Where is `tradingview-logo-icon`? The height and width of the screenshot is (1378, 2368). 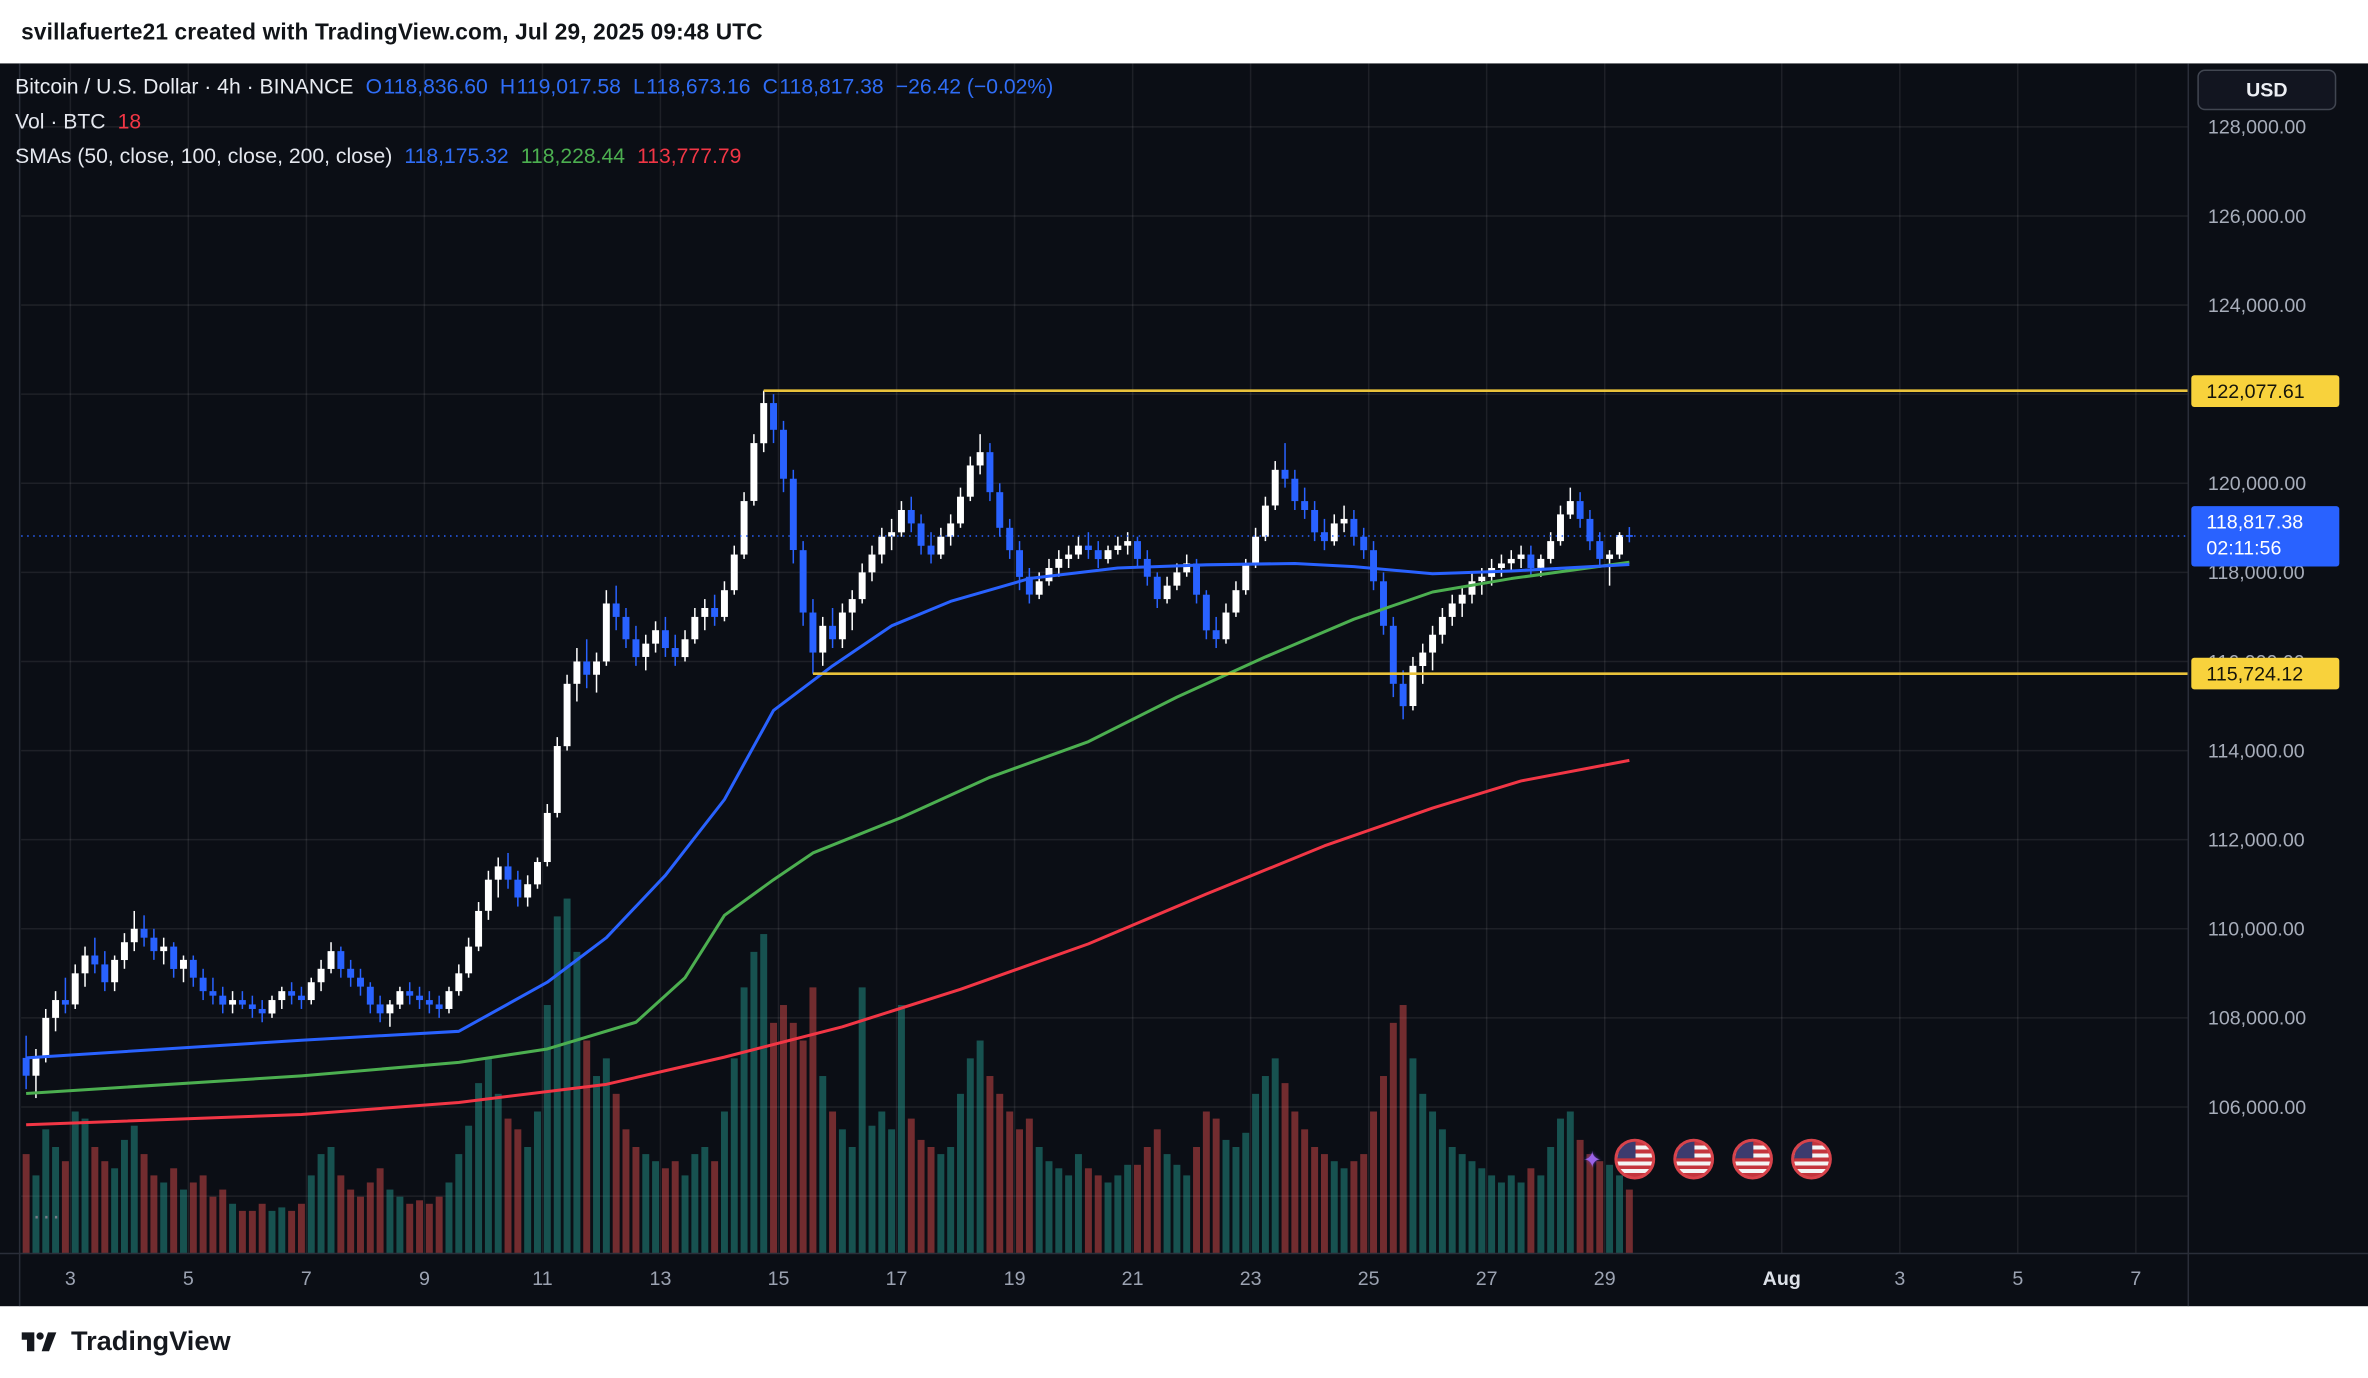 tradingview-logo-icon is located at coordinates (39, 1342).